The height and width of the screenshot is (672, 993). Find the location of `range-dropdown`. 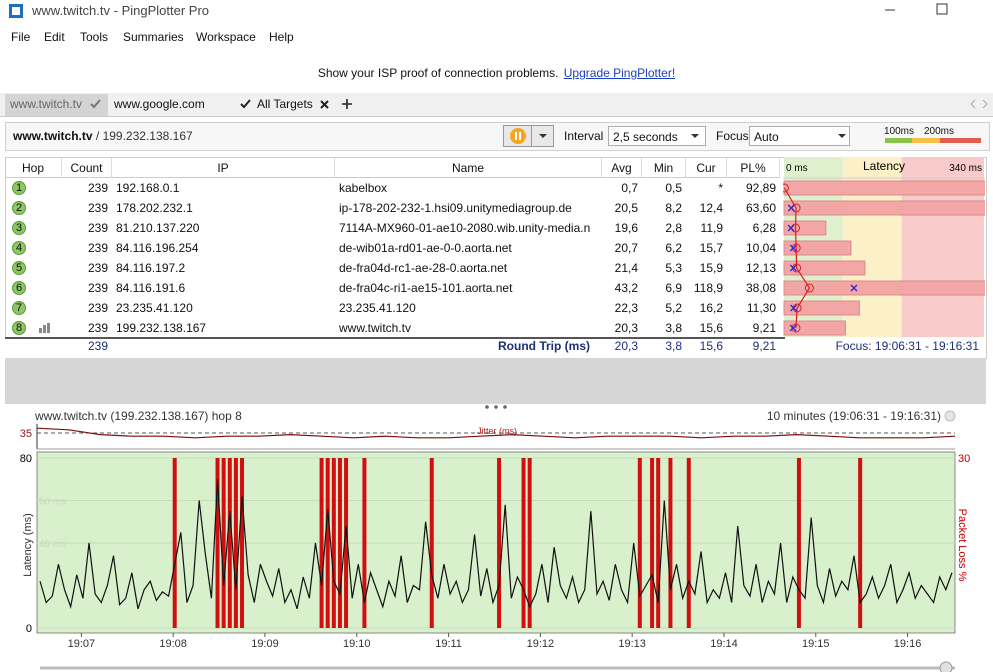

range-dropdown is located at coordinates (950, 416).